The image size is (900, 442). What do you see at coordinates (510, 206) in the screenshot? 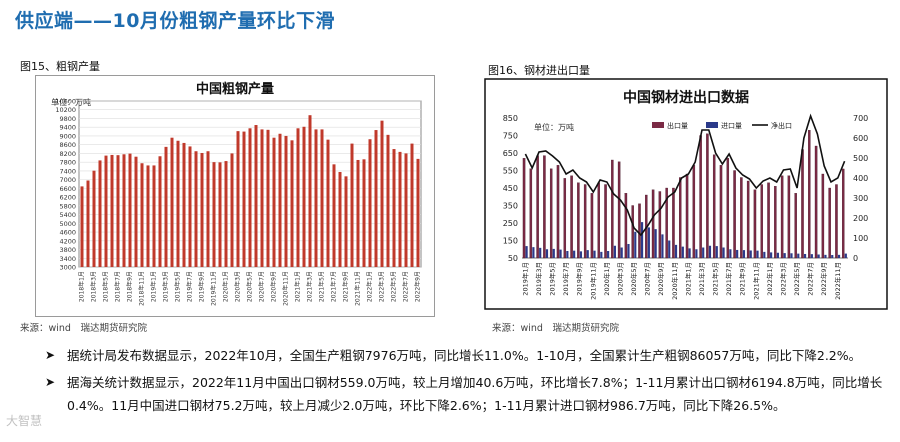
I see `y-left-tick-label: 350` at bounding box center [510, 206].